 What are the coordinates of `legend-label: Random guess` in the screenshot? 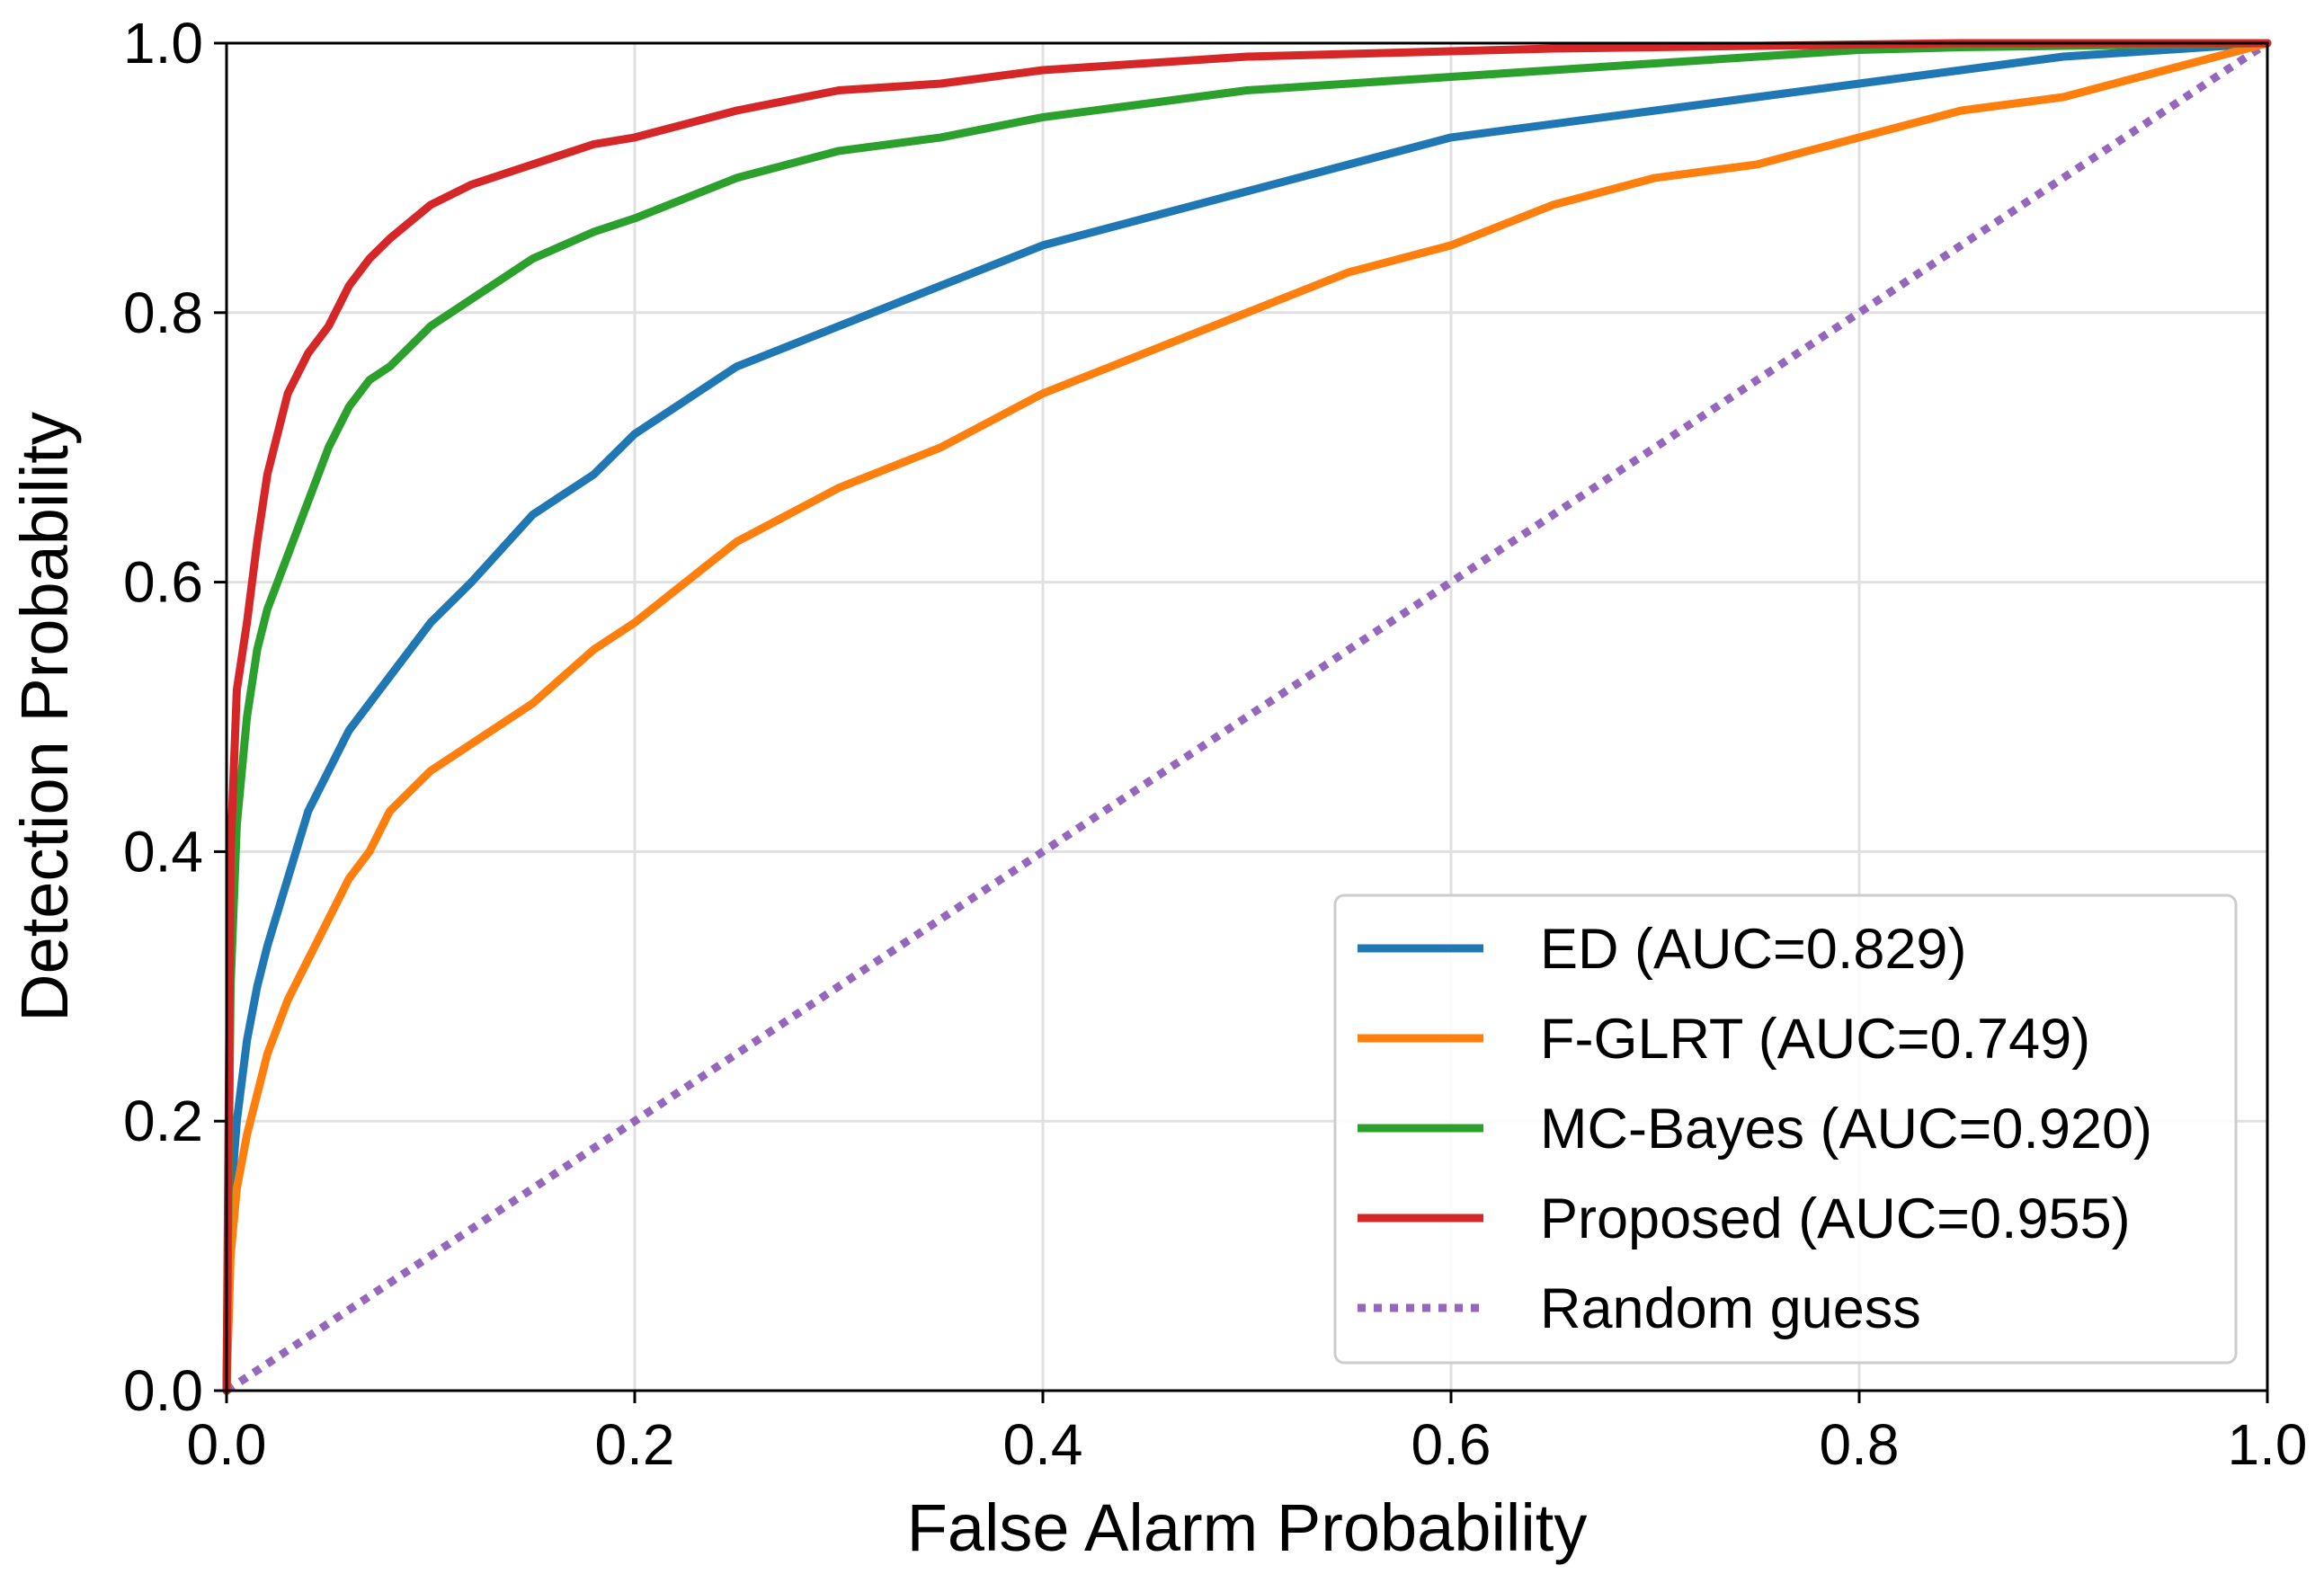 It's located at (1730, 1309).